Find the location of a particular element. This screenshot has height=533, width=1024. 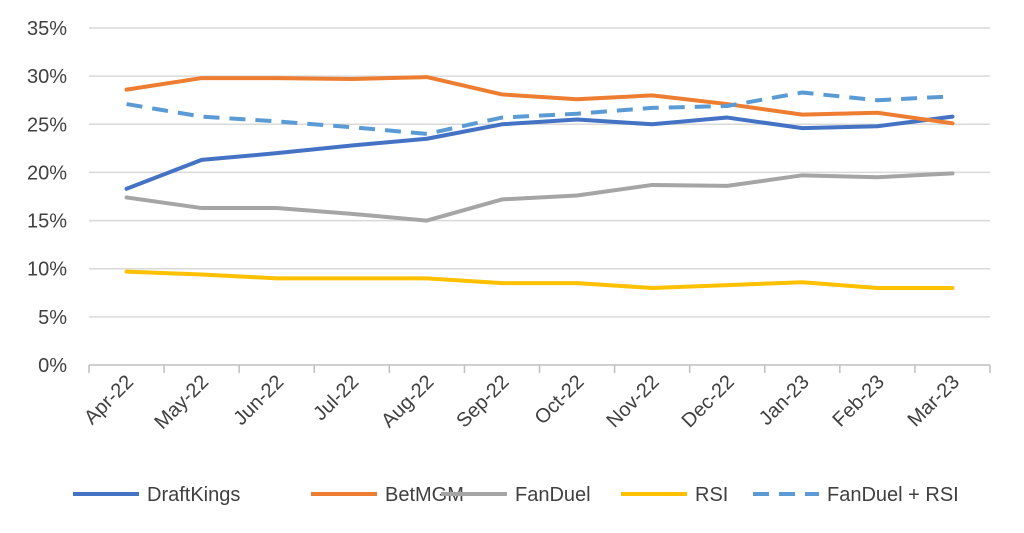

series-line-draftkings is located at coordinates (539, 152).